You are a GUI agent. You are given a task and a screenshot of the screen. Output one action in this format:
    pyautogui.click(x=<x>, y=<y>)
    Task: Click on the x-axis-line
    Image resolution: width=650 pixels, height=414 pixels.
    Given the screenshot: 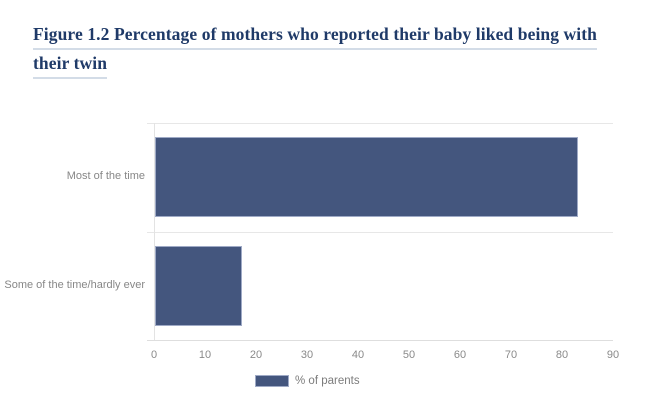 What is the action you would take?
    pyautogui.click(x=380, y=340)
    